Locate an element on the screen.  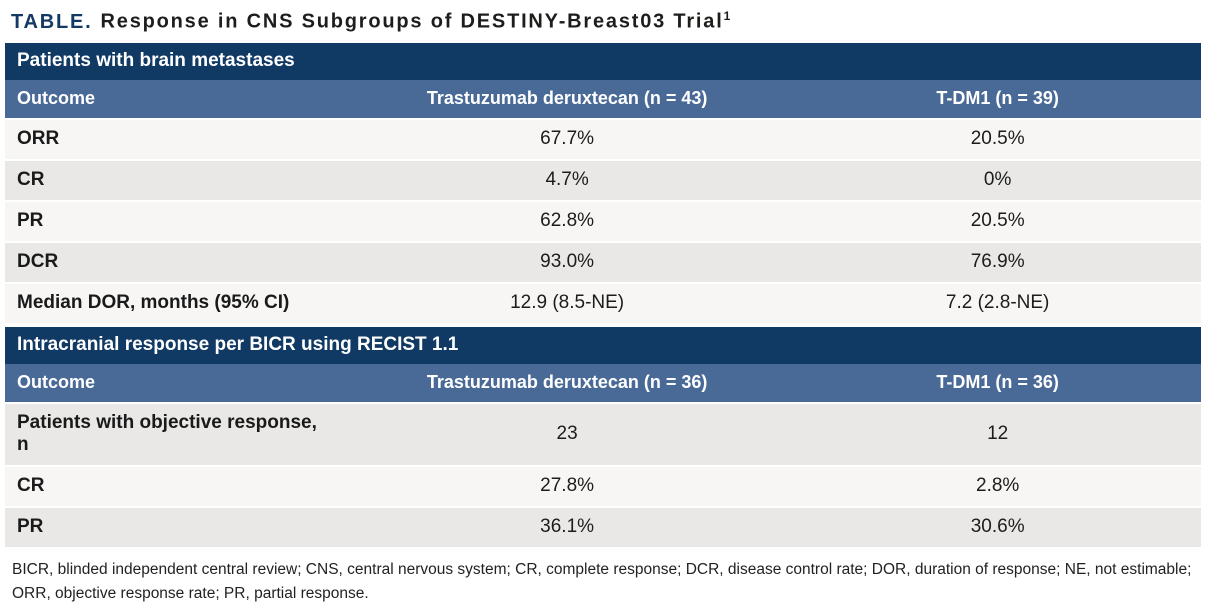
row-value-tdm1: 76.9% is located at coordinates (997, 261).